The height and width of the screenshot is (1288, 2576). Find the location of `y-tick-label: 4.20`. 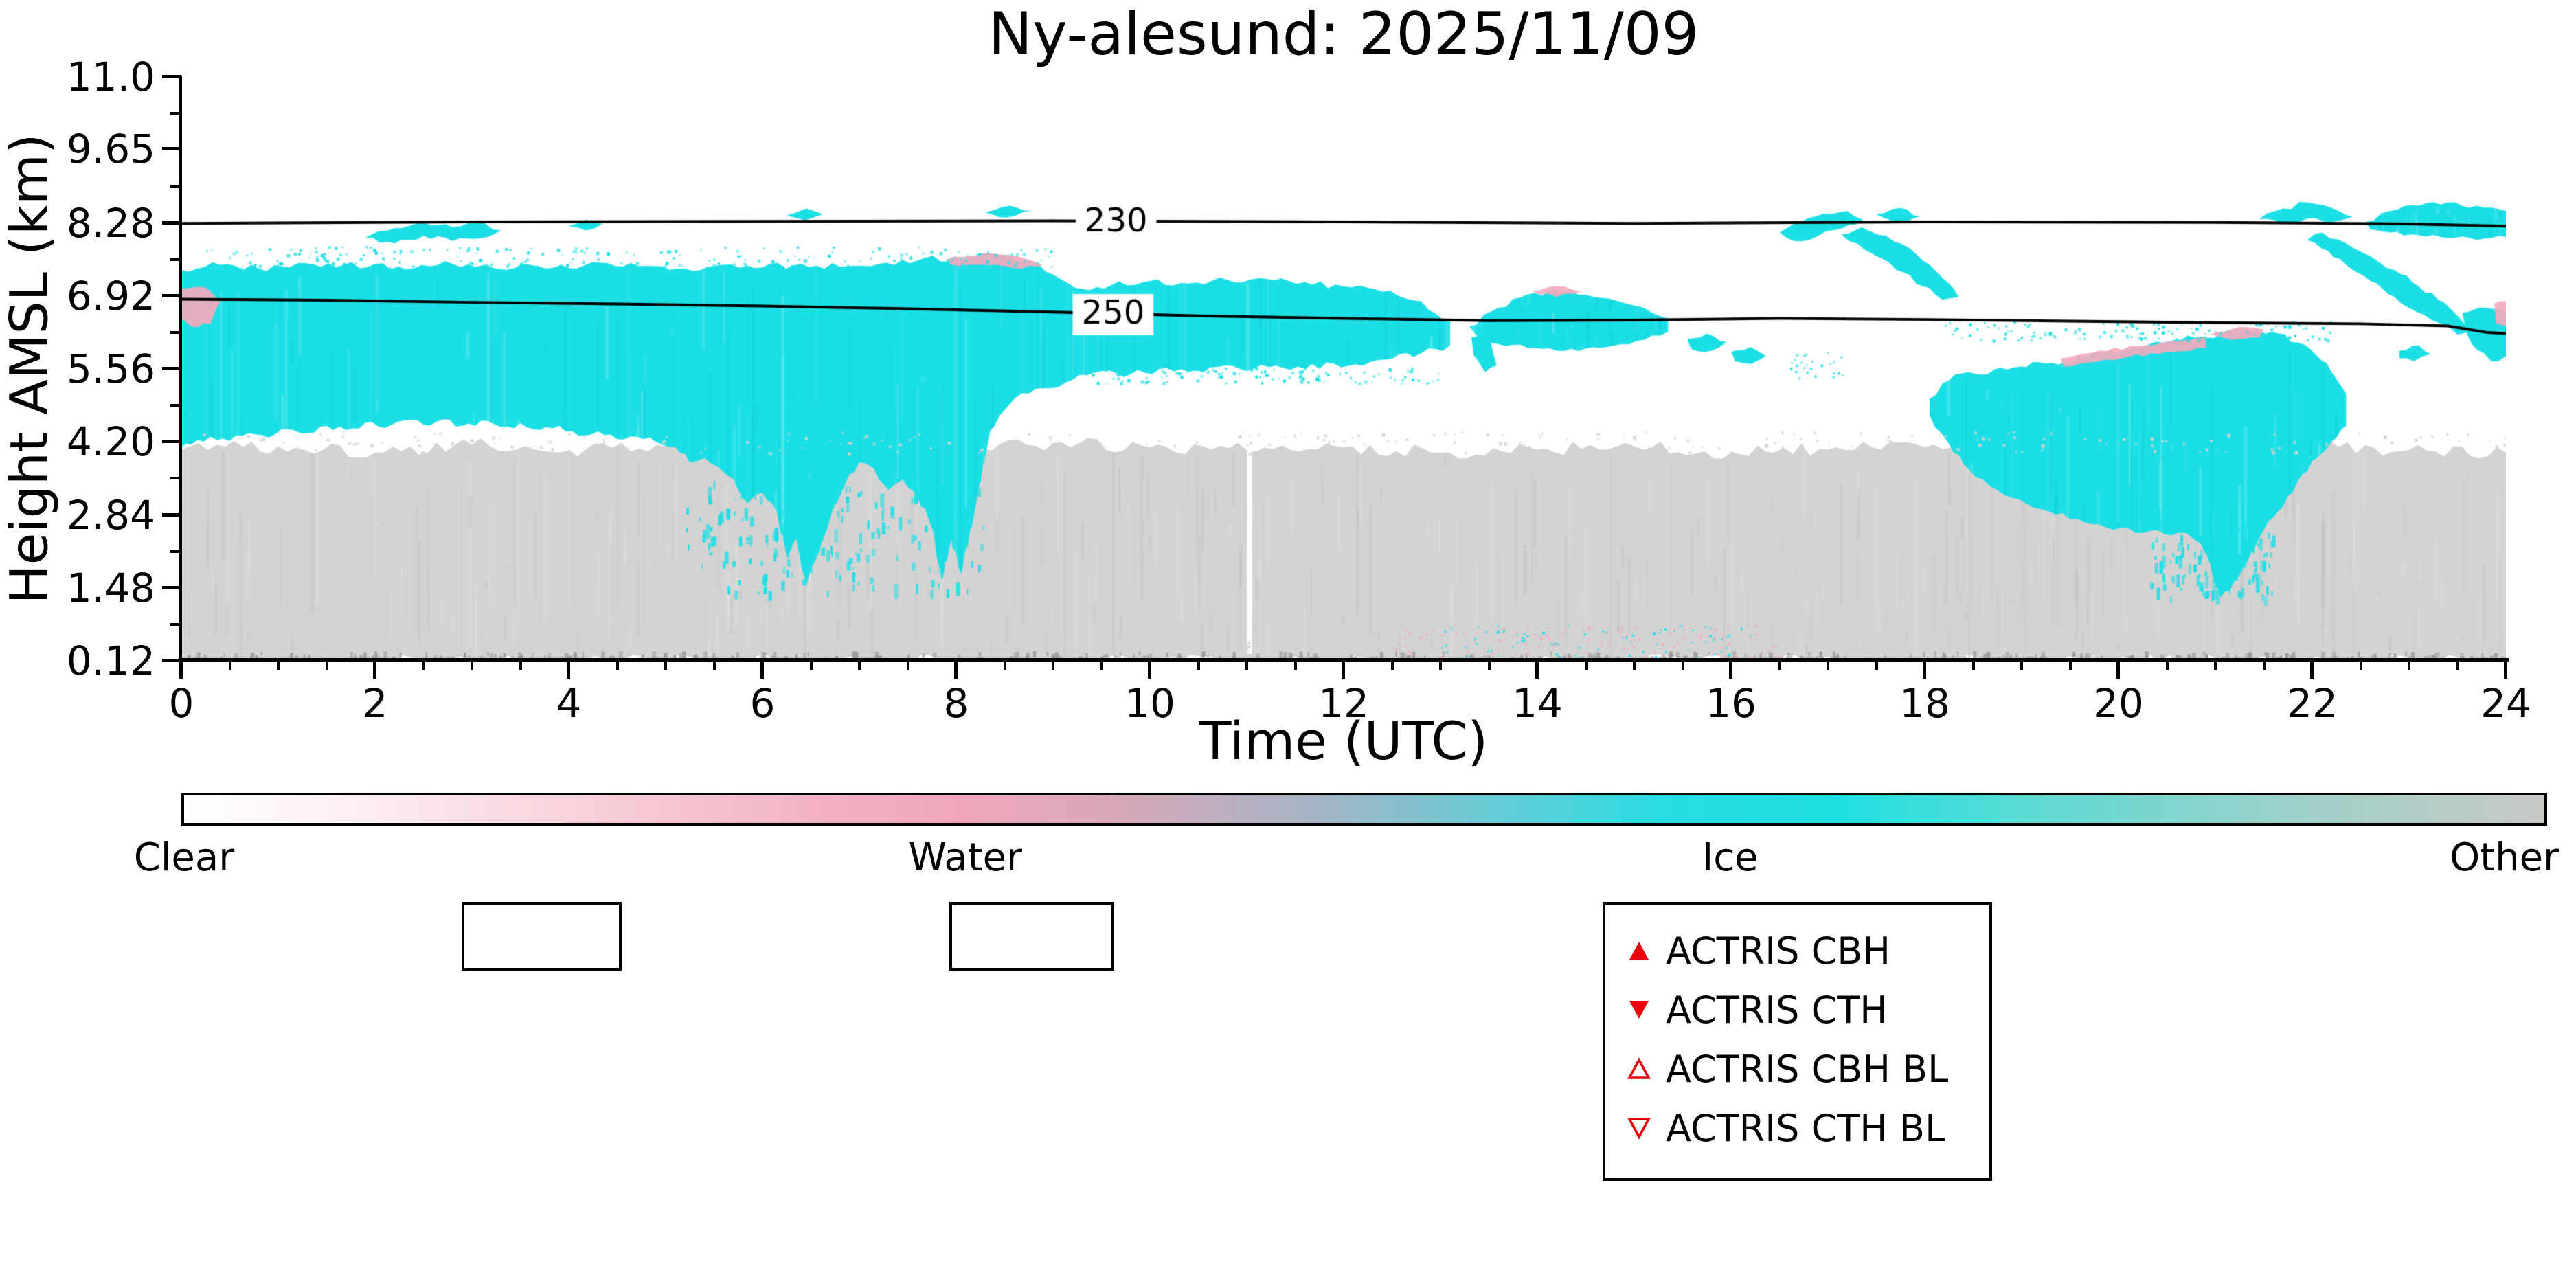

y-tick-label: 4.20 is located at coordinates (110, 442).